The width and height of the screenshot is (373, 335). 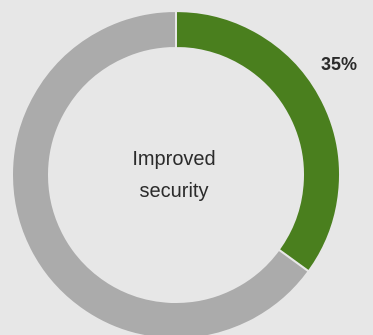 What do you see at coordinates (174, 191) in the screenshot?
I see `center-label-line-2: security` at bounding box center [174, 191].